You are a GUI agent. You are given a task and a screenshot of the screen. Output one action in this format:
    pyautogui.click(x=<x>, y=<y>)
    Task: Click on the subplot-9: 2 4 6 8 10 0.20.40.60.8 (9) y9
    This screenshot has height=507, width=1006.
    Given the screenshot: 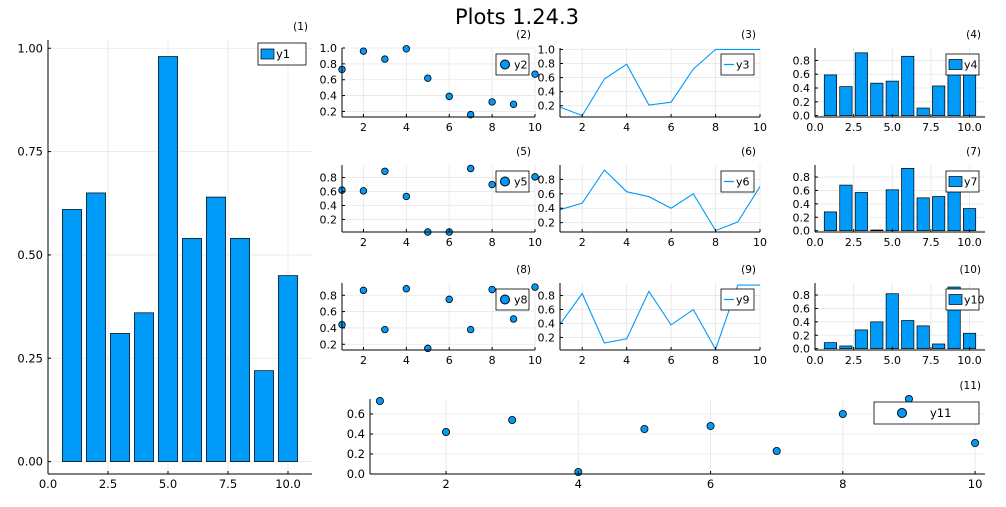 What is the action you would take?
    pyautogui.click(x=653, y=315)
    